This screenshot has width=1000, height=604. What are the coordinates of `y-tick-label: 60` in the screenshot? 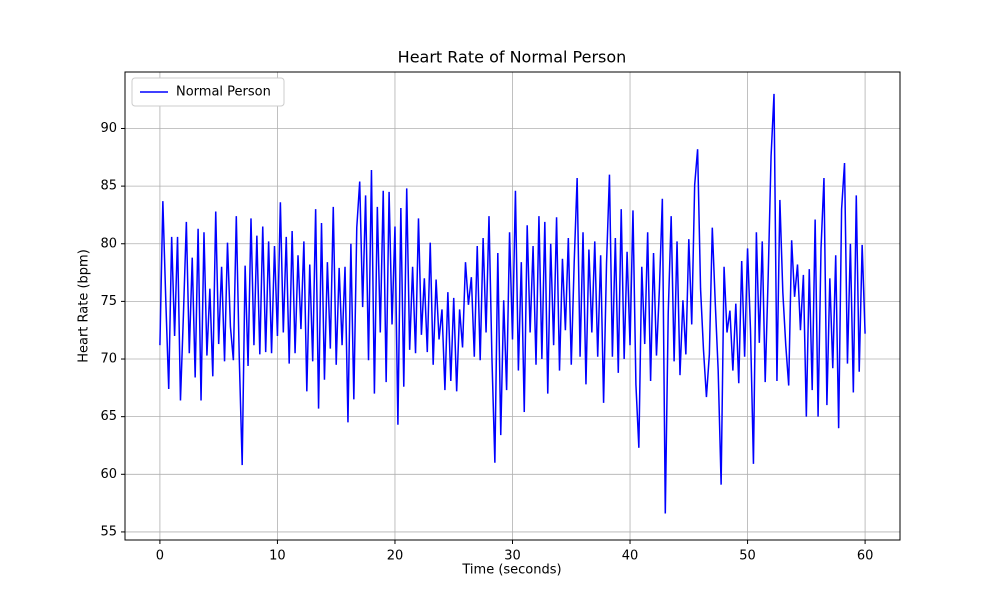 It's located at (108, 474).